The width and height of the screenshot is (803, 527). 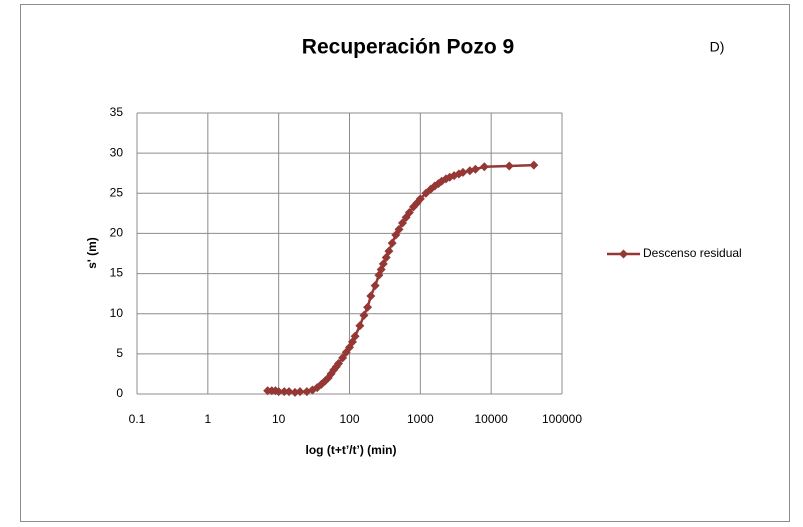 What do you see at coordinates (351, 450) in the screenshot?
I see `x-axis-label: log (t+t’/t’) (min)` at bounding box center [351, 450].